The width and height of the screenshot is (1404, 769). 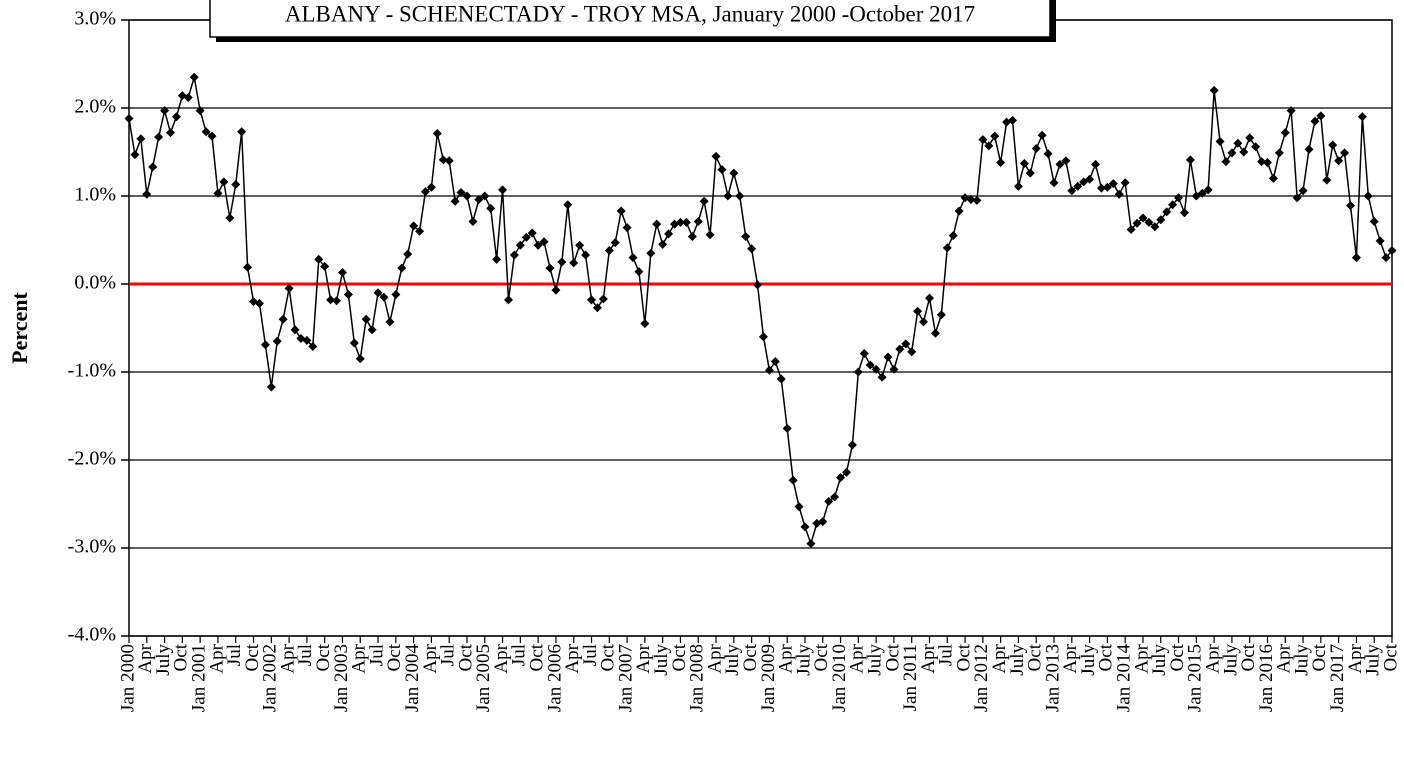 I want to click on x-tick-label: Jan 2009, so click(x=768, y=678).